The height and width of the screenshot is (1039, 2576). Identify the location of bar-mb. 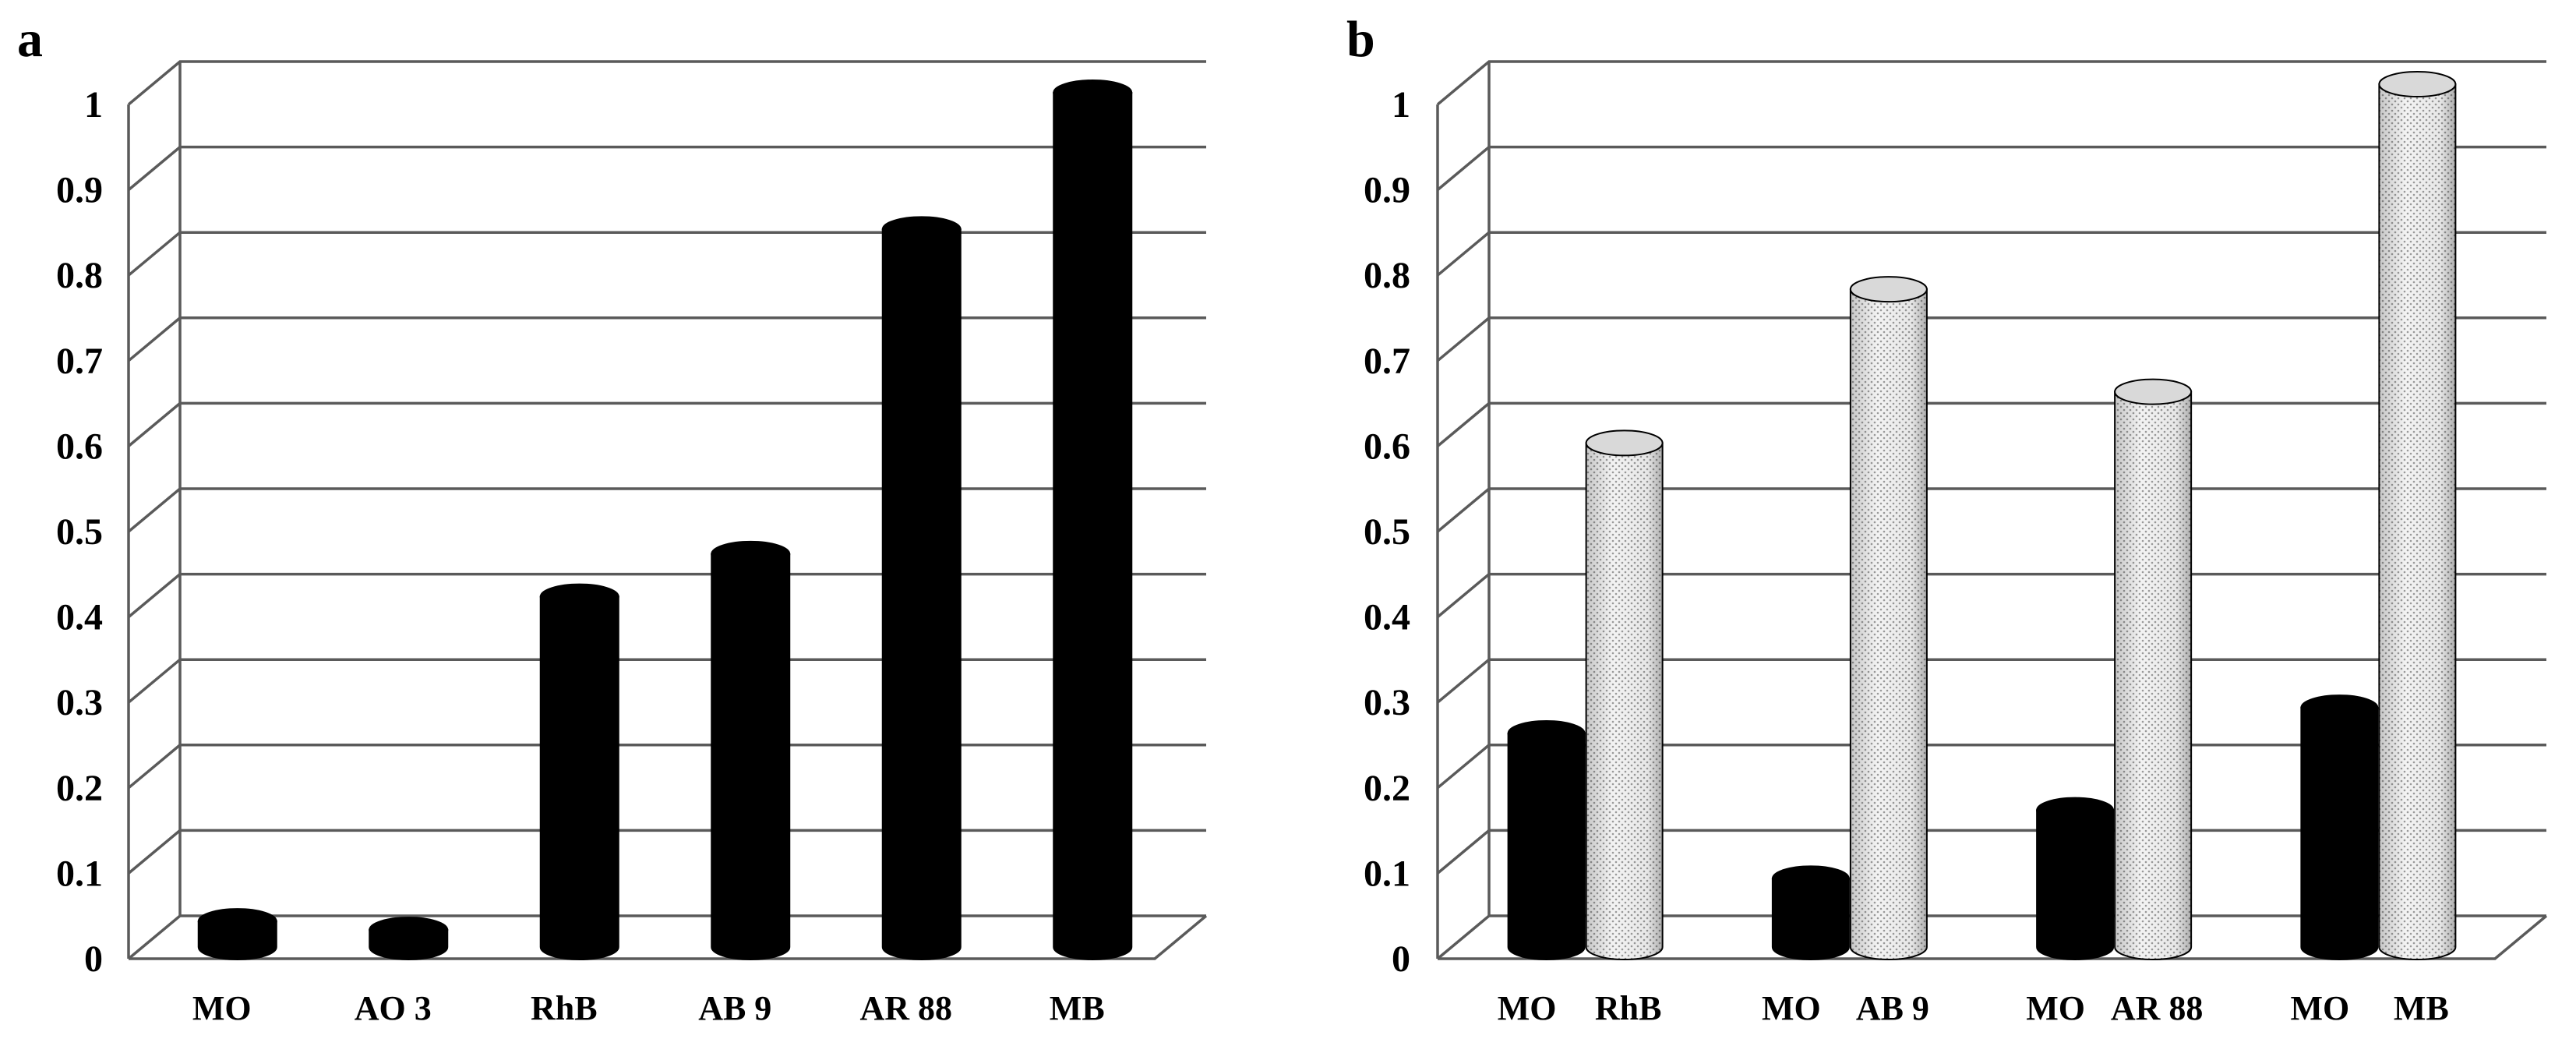
(1093, 520).